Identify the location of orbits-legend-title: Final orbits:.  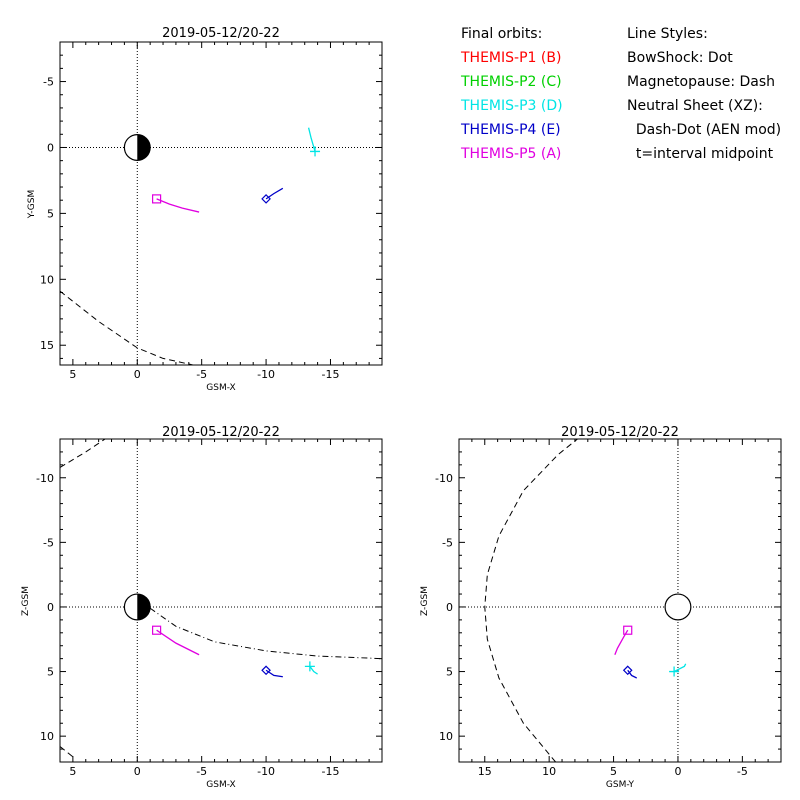
(502, 34).